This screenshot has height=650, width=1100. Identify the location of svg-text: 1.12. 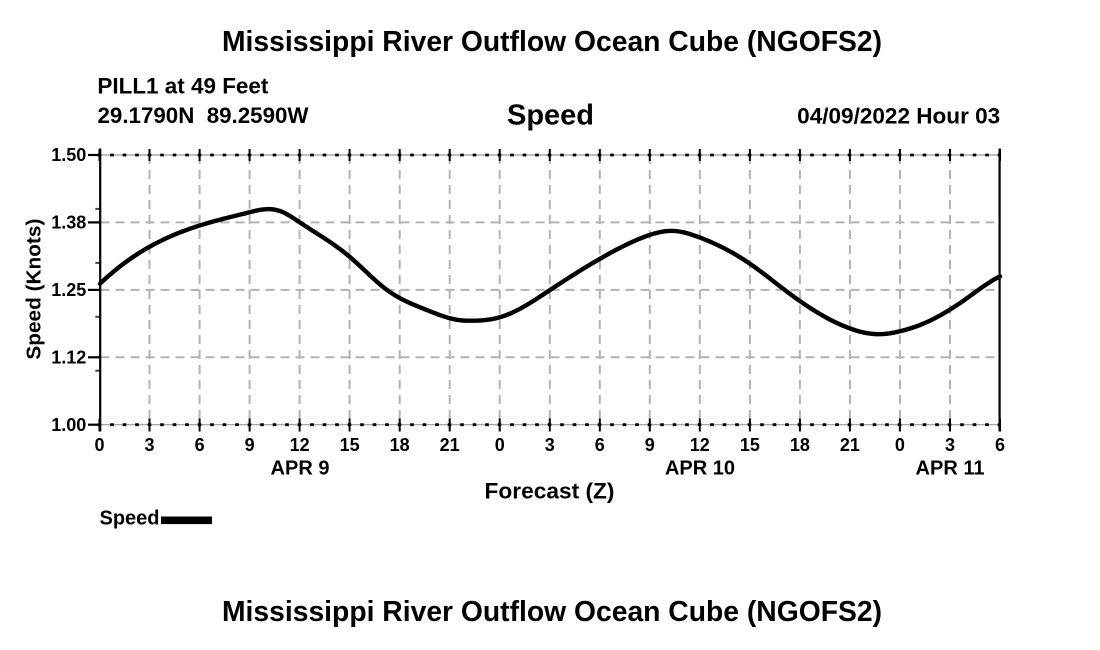
(68, 357).